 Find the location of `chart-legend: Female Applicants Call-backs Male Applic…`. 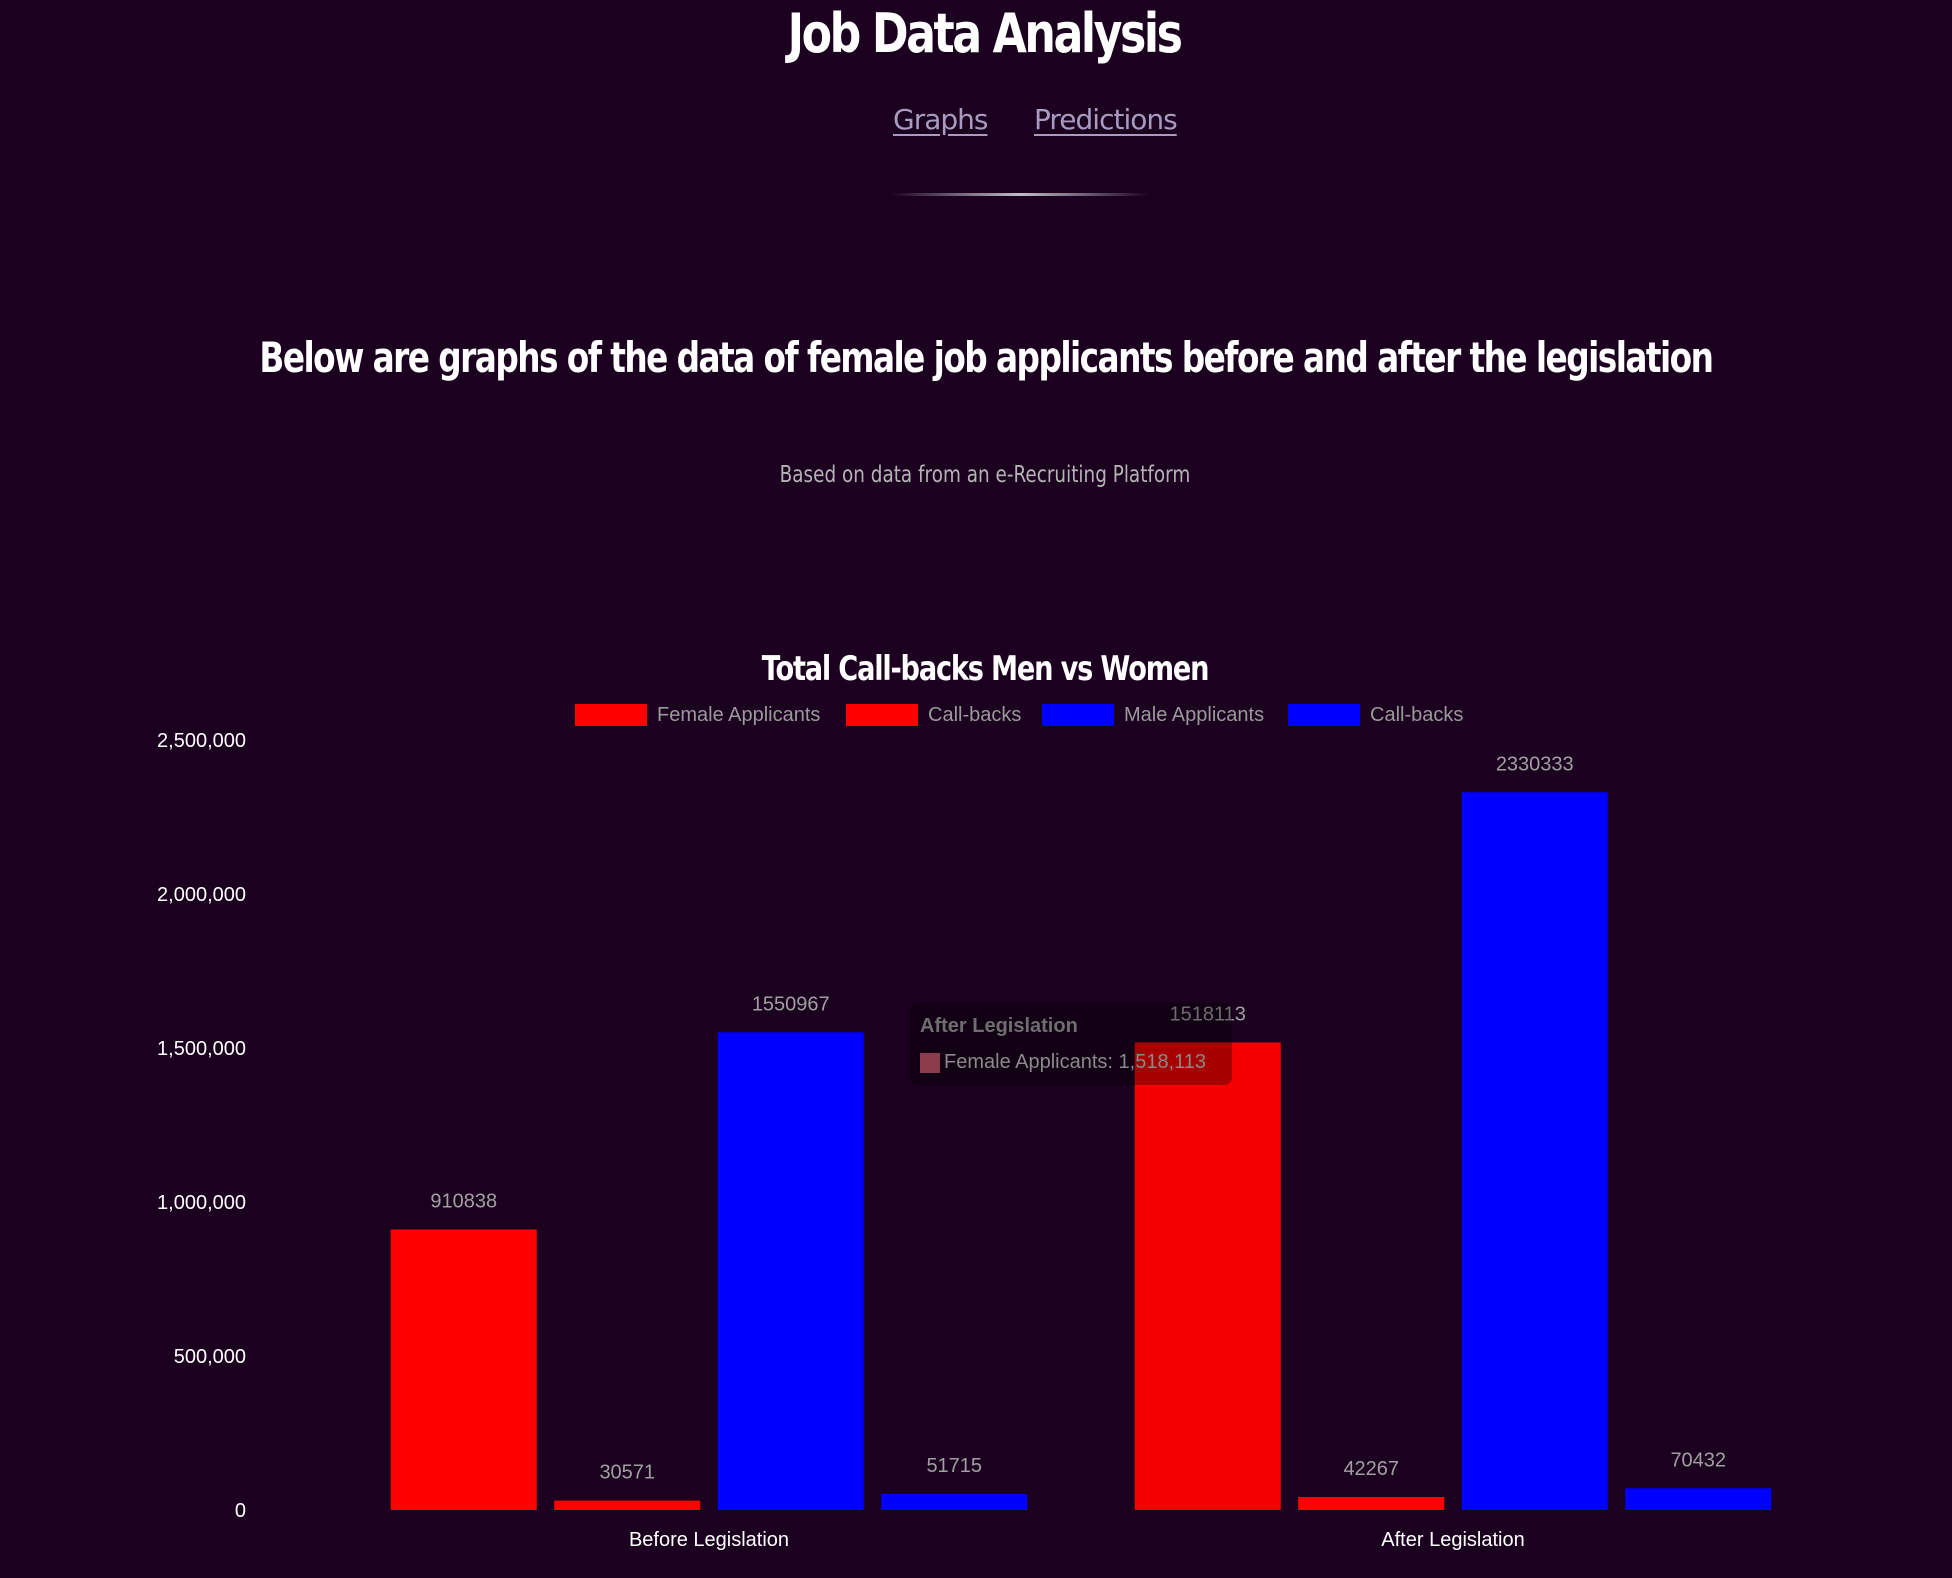

chart-legend: Female Applicants Call-backs Male Applic… is located at coordinates (976, 715).